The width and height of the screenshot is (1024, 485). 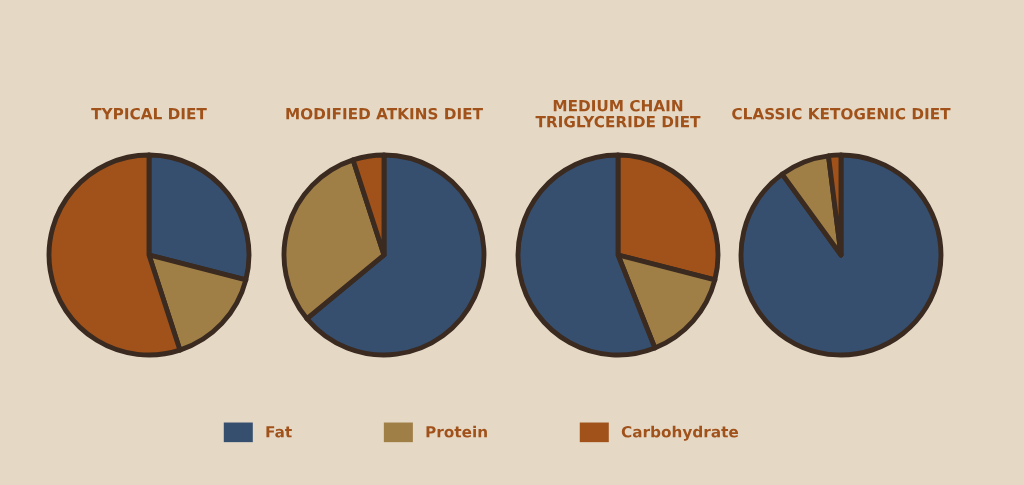 What do you see at coordinates (841, 113) in the screenshot?
I see `chart-title: CLASSIC KETOGENIC DIET` at bounding box center [841, 113].